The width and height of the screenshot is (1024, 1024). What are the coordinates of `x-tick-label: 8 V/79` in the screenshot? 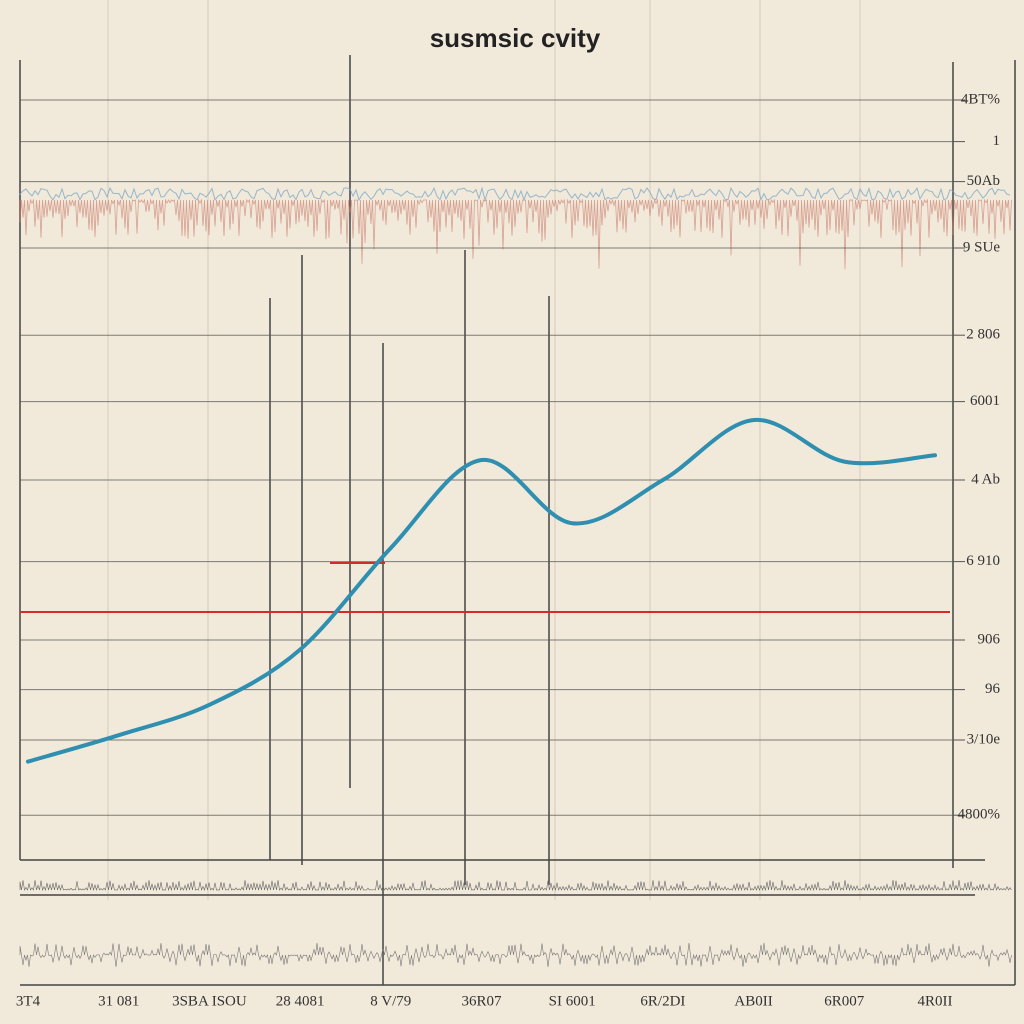 It's located at (390, 1001).